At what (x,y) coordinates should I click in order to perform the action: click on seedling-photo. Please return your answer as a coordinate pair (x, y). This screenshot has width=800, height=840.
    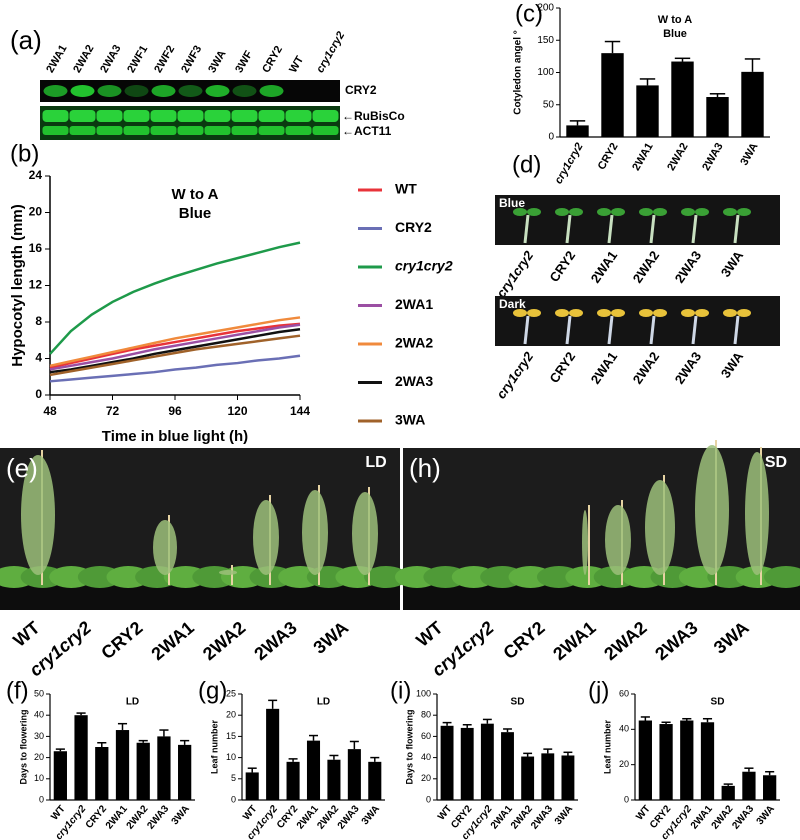
    Looking at the image, I should click on (637, 321).